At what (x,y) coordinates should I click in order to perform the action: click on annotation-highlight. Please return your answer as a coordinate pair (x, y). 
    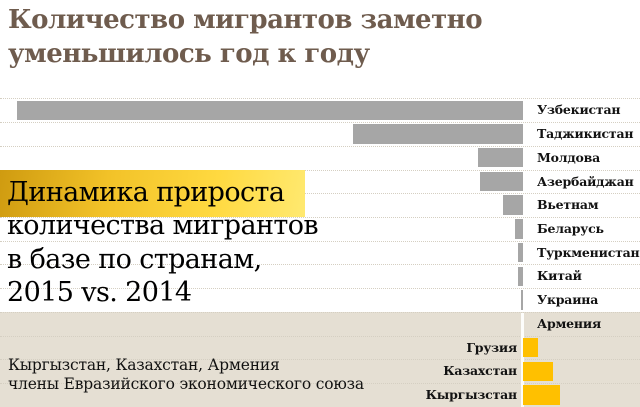
    Looking at the image, I should click on (152, 193).